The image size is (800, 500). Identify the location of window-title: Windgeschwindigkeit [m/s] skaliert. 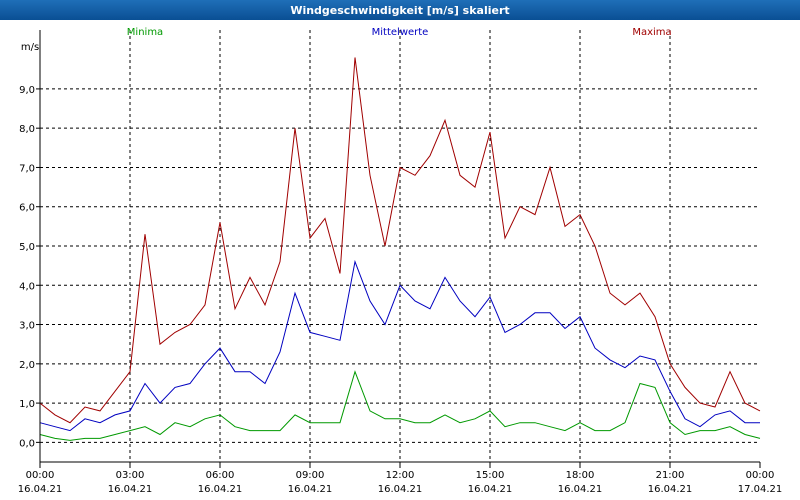
(400, 10).